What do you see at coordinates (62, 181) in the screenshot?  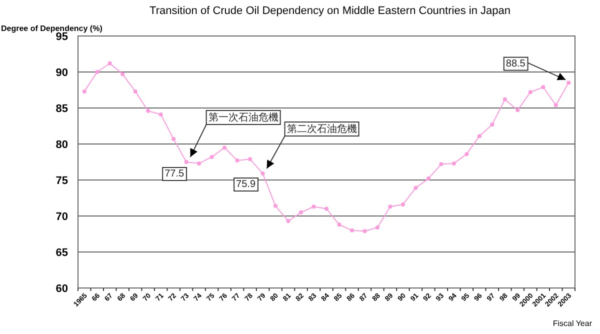 I see `y-tick-label: 75` at bounding box center [62, 181].